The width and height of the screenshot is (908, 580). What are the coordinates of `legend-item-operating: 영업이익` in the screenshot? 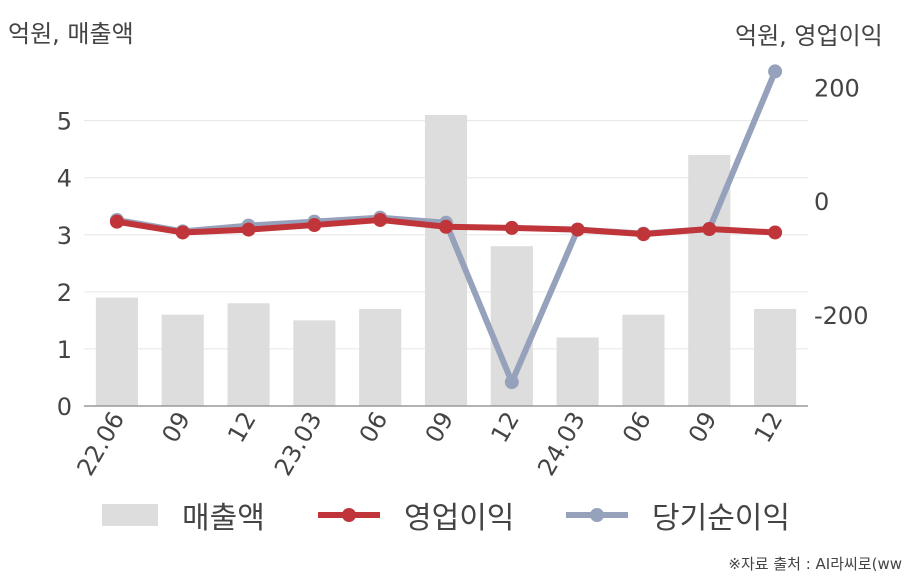 It's located at (416, 515).